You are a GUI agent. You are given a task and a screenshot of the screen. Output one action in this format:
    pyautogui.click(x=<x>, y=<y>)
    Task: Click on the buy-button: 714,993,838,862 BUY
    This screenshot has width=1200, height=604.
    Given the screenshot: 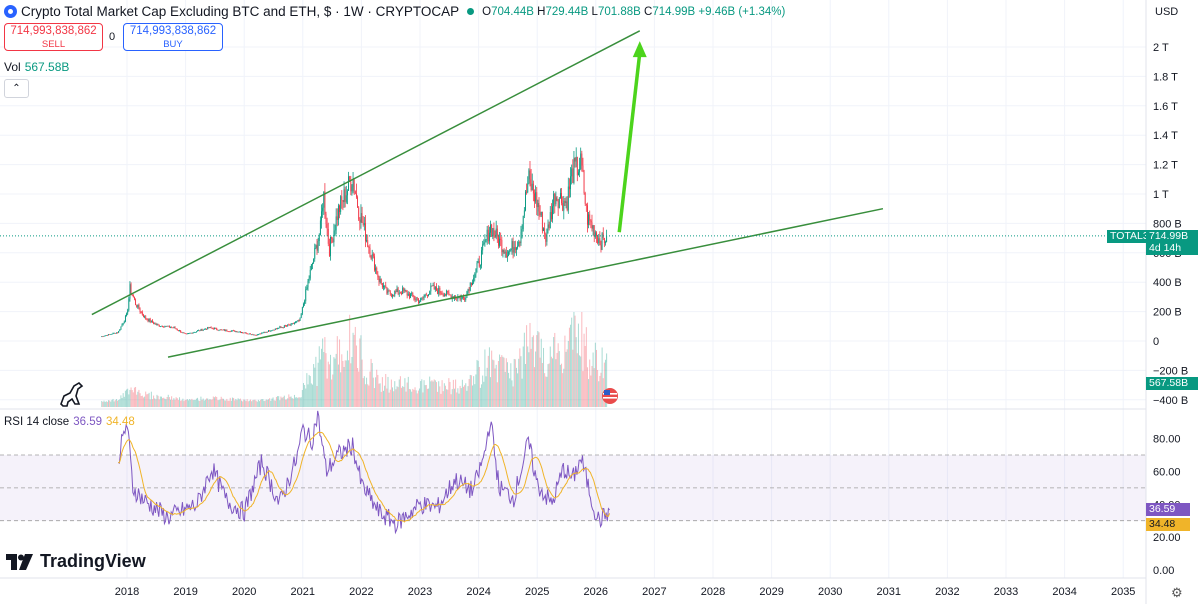 What is the action you would take?
    pyautogui.click(x=173, y=37)
    